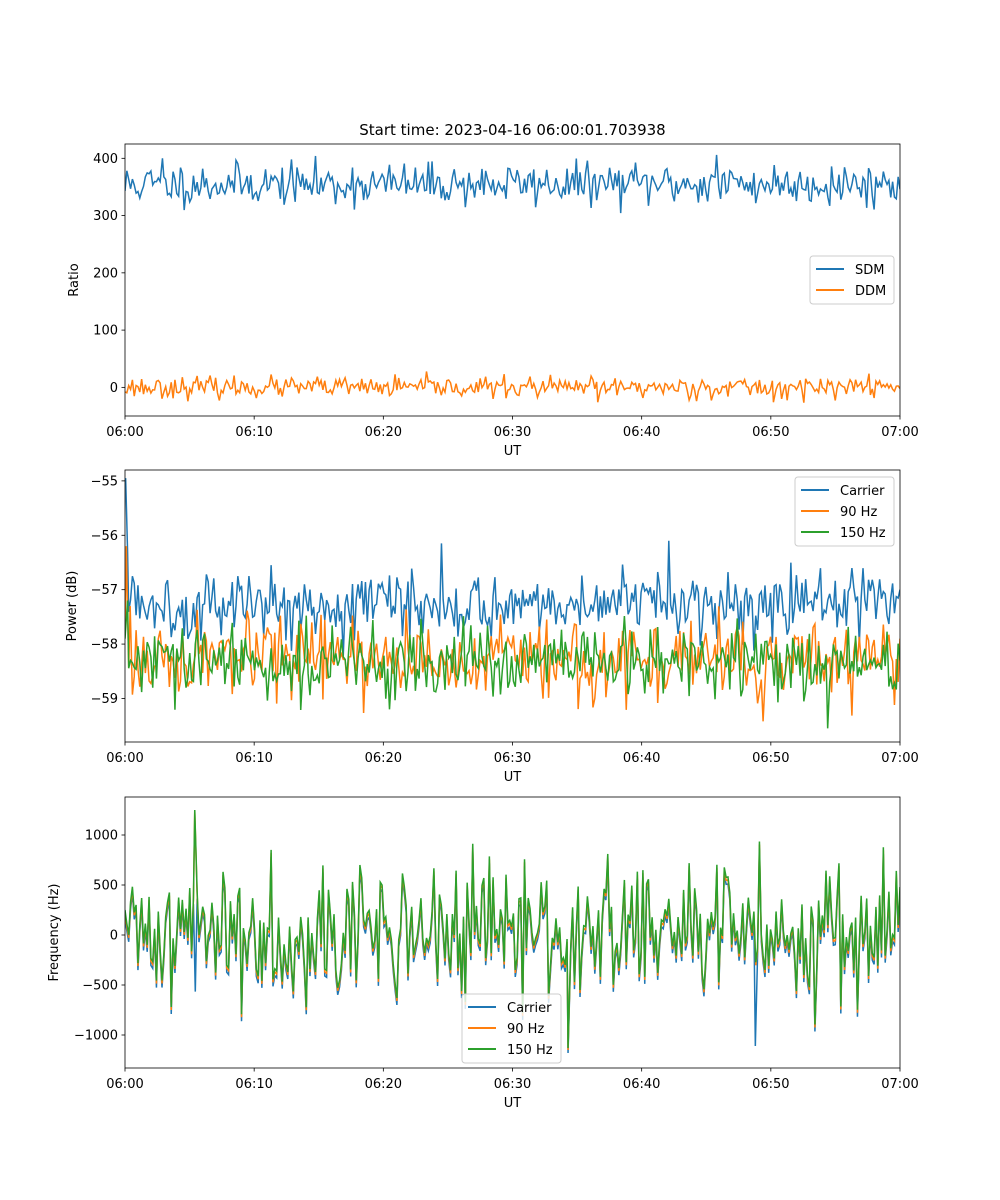  What do you see at coordinates (869, 270) in the screenshot?
I see `legend-label: SDM` at bounding box center [869, 270].